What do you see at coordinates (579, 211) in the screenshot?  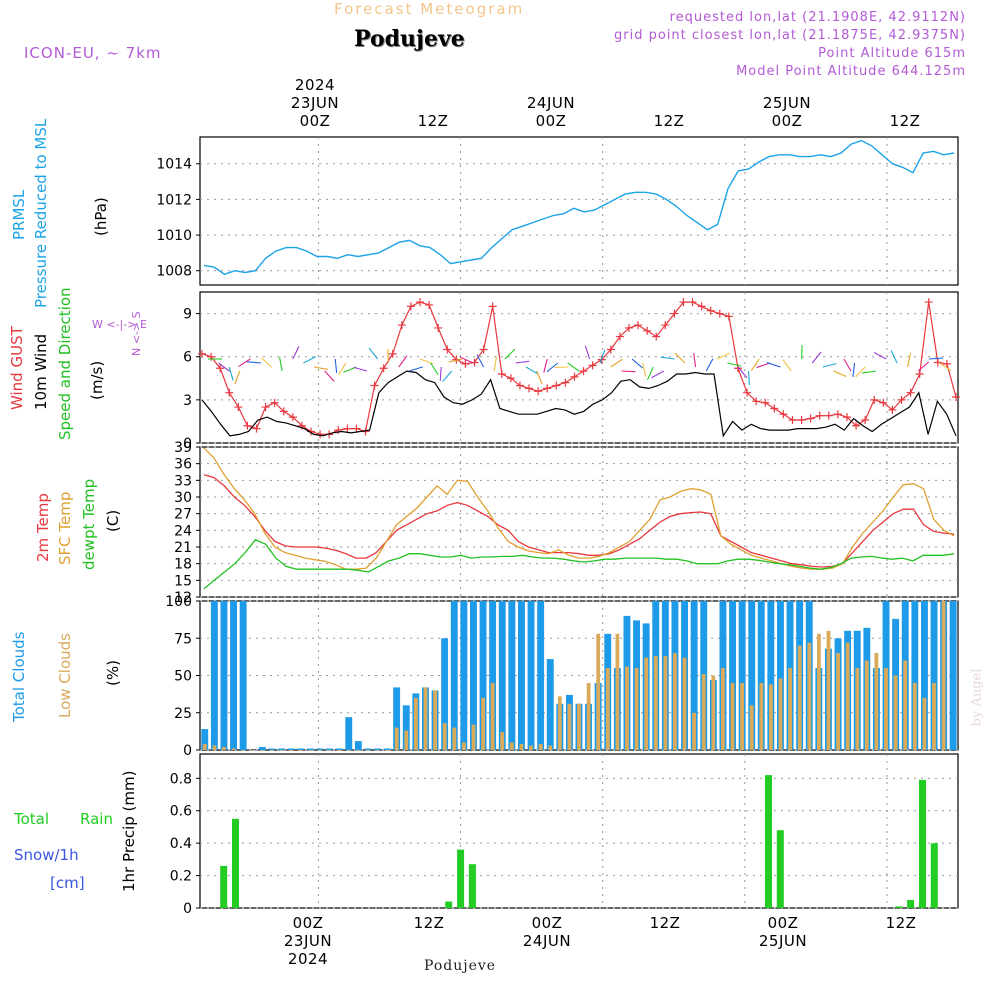 I see `panel-frame` at bounding box center [579, 211].